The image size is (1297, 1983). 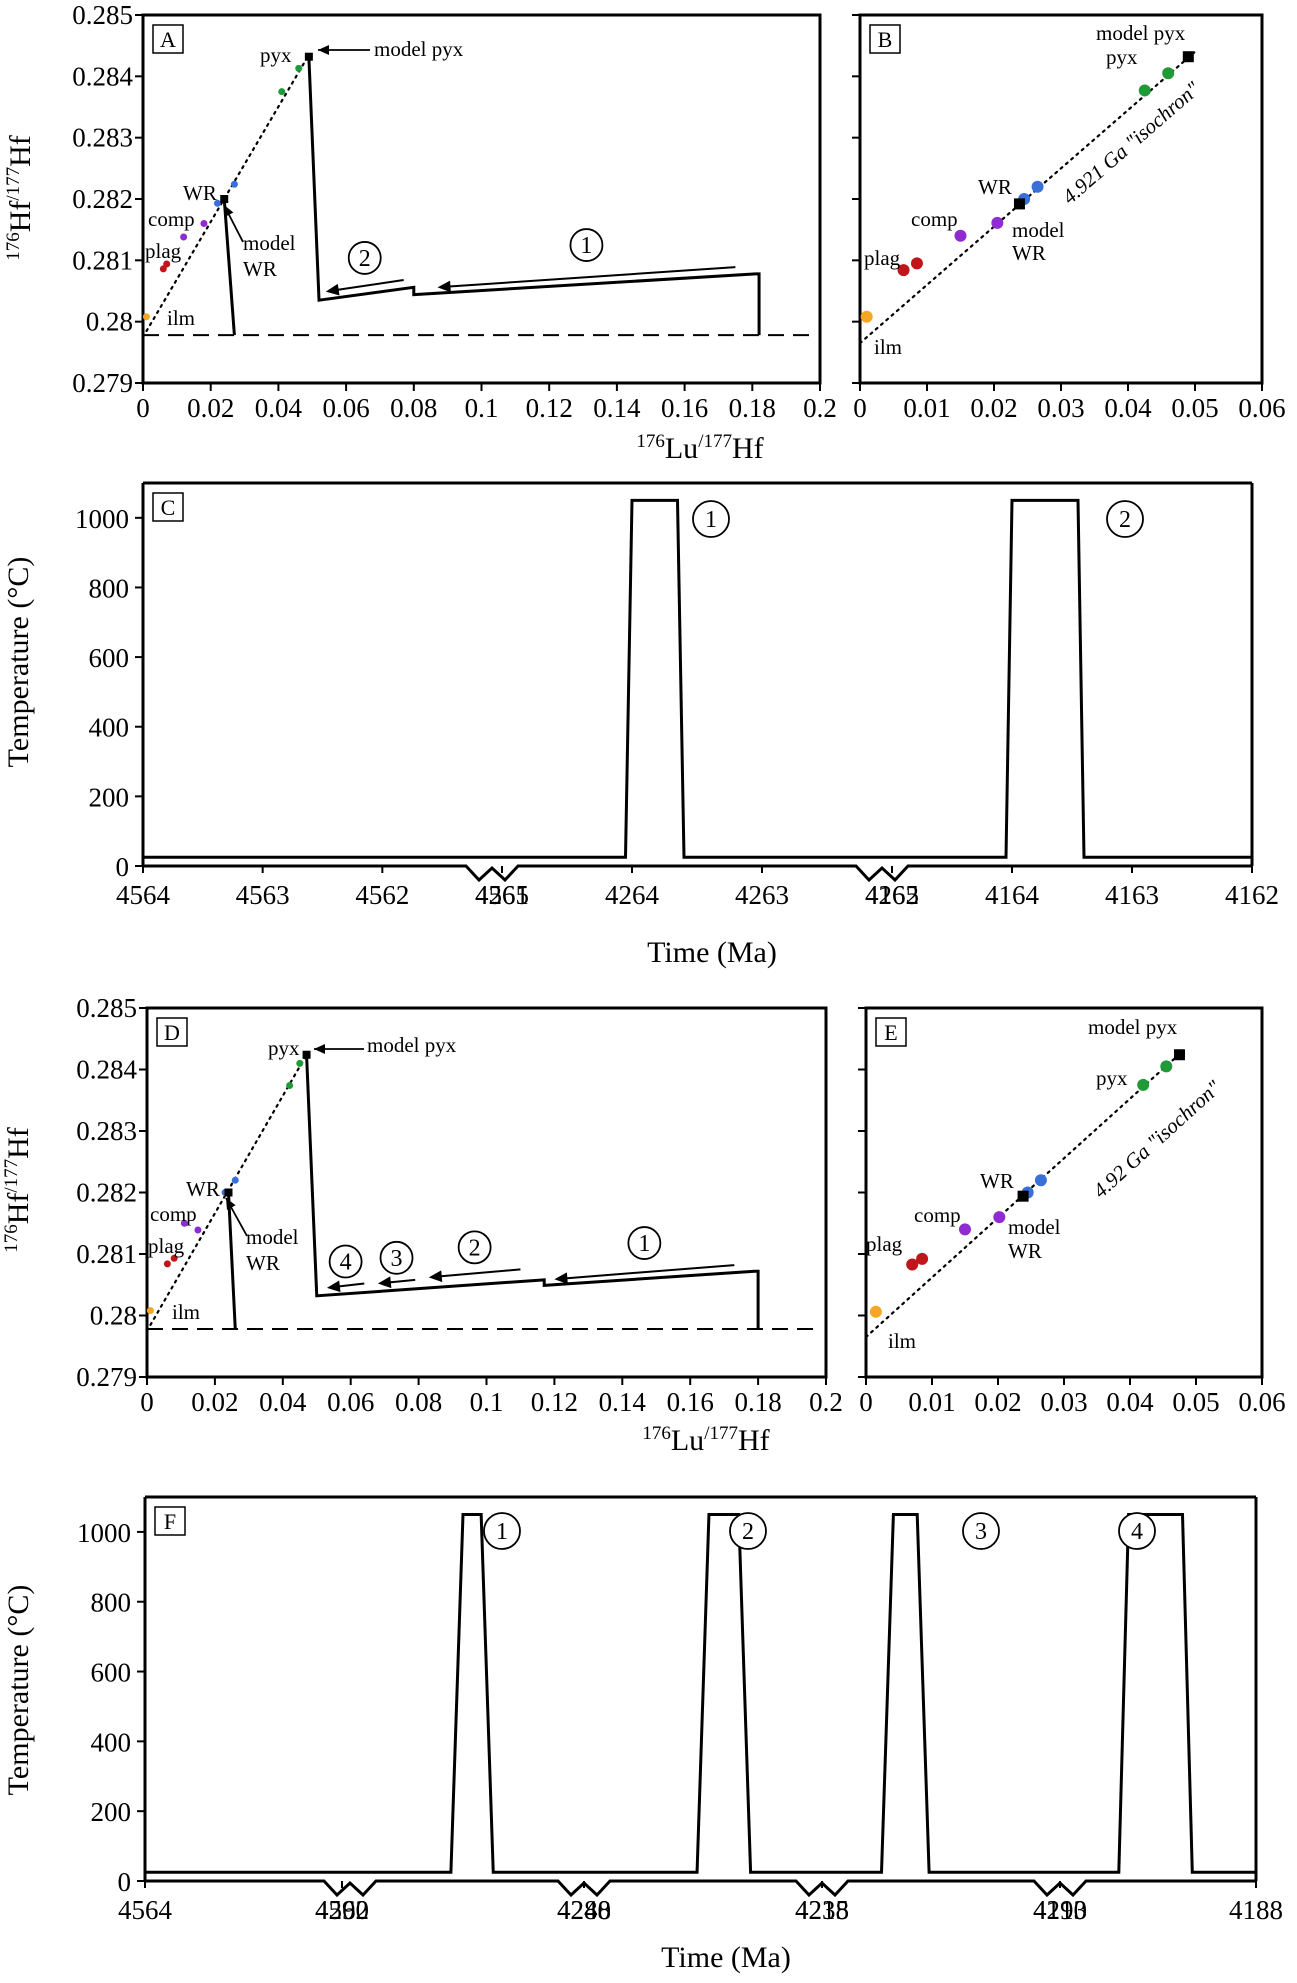 What do you see at coordinates (997, 222) in the screenshot?
I see `panel-B-point-comp` at bounding box center [997, 222].